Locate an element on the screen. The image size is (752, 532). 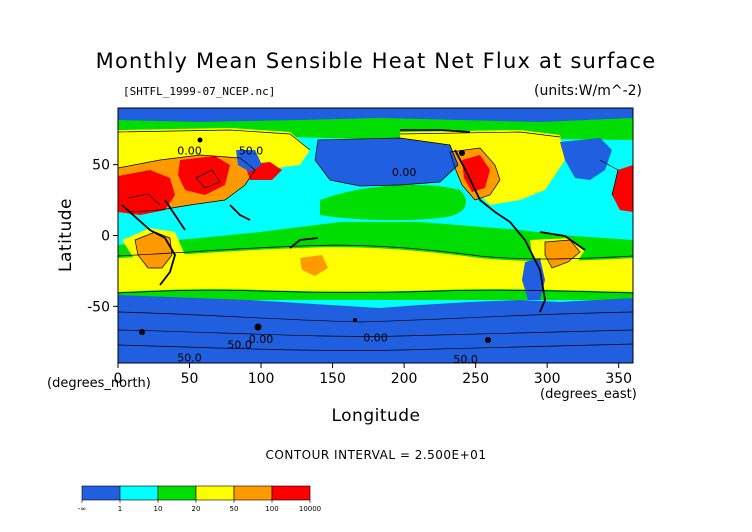
legend-label: 100 is located at coordinates (271, 509).